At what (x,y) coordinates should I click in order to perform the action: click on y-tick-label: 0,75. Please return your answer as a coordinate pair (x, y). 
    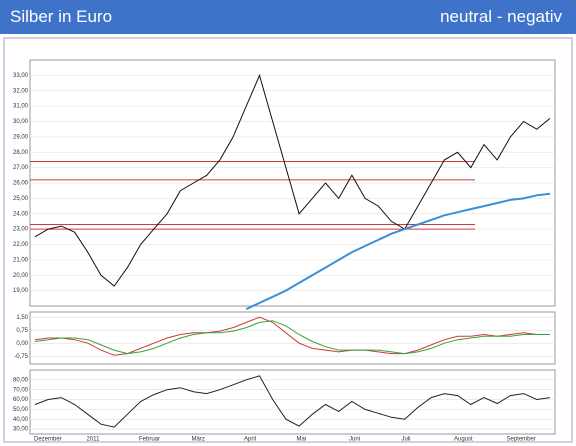
    Looking at the image, I should click on (22, 331).